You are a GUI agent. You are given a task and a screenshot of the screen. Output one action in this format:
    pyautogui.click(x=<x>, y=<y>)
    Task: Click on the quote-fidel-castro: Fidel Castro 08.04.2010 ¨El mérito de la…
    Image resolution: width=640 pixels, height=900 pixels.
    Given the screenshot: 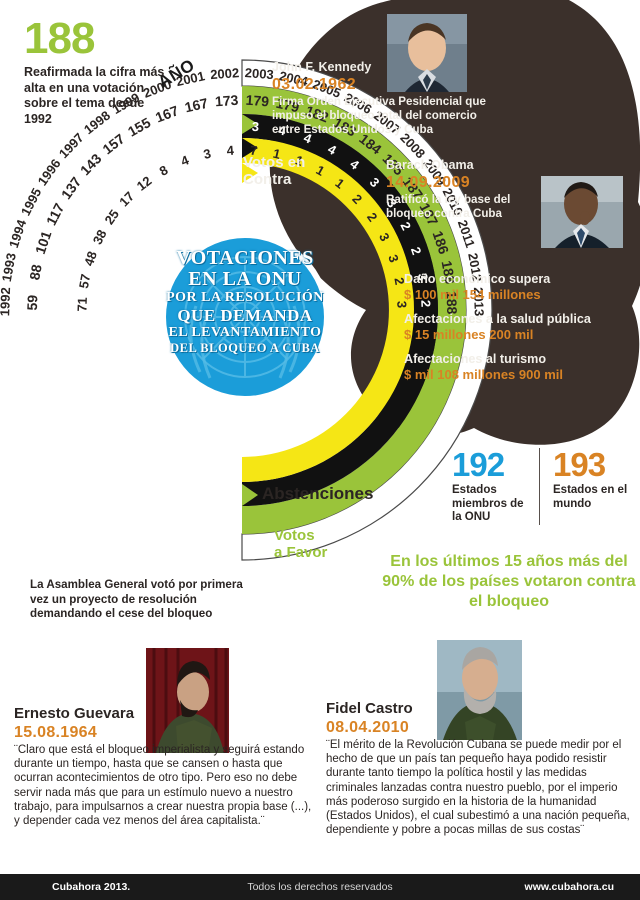 What is the action you would take?
    pyautogui.click(x=480, y=768)
    